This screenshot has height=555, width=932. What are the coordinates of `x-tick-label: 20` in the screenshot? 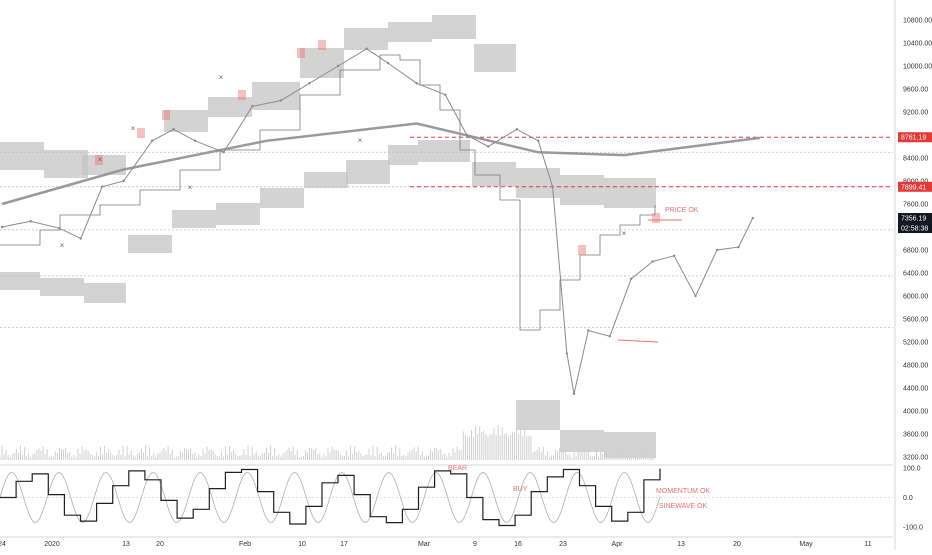 It's located at (737, 544).